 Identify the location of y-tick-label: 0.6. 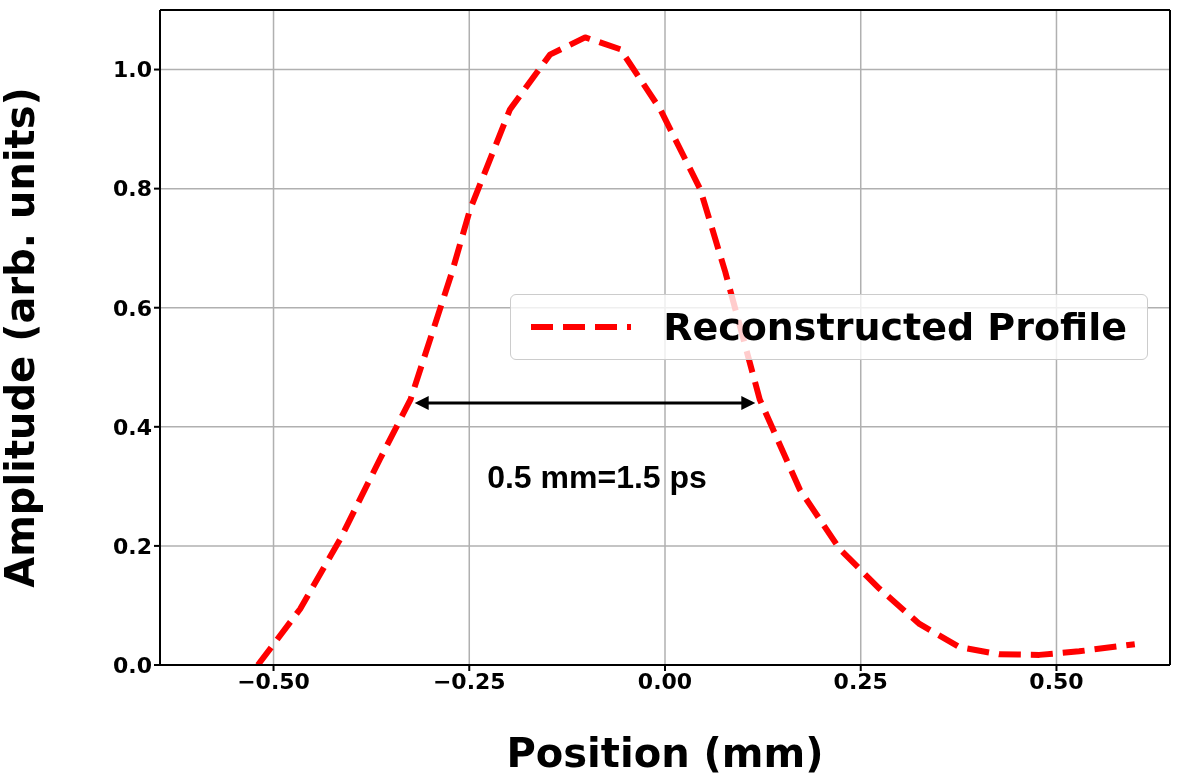
(132, 308).